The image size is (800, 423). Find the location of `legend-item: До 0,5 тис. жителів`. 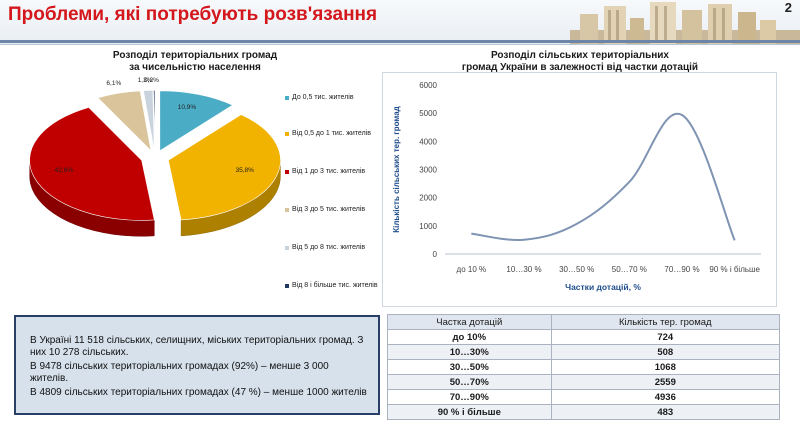

legend-item: До 0,5 тис. жителів is located at coordinates (319, 97).